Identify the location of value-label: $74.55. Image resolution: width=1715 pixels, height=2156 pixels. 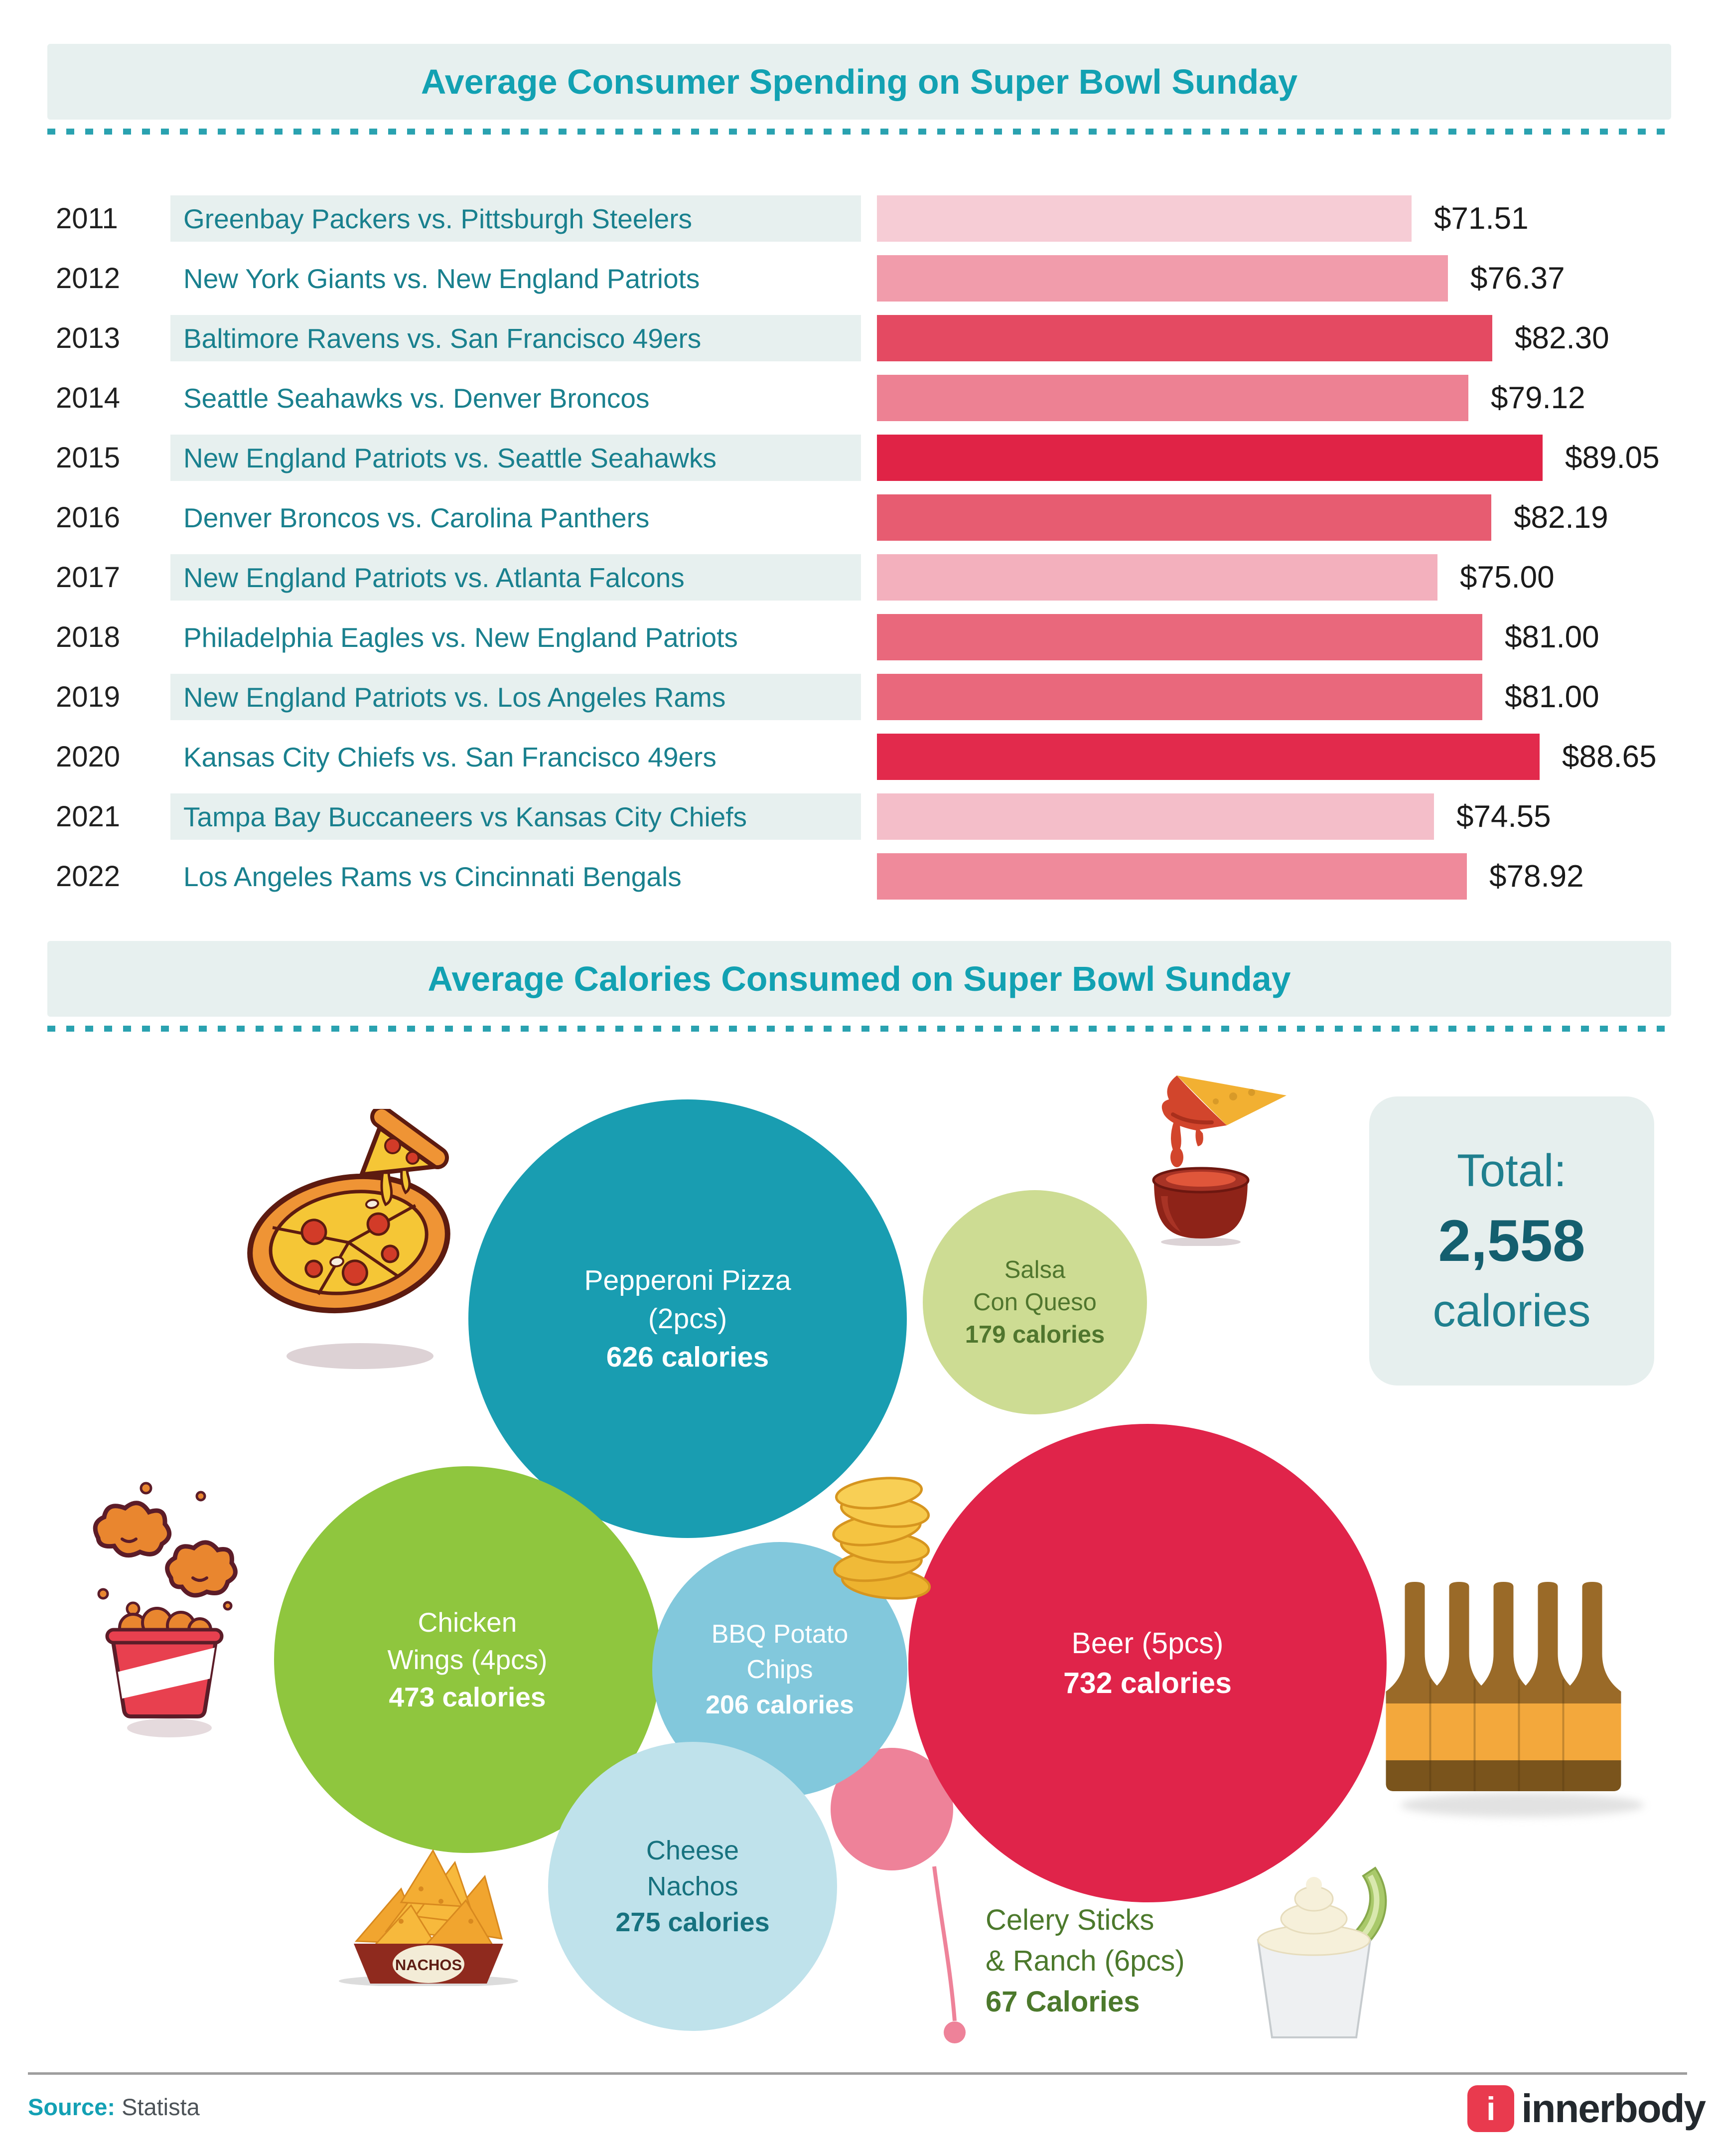
(1503, 816).